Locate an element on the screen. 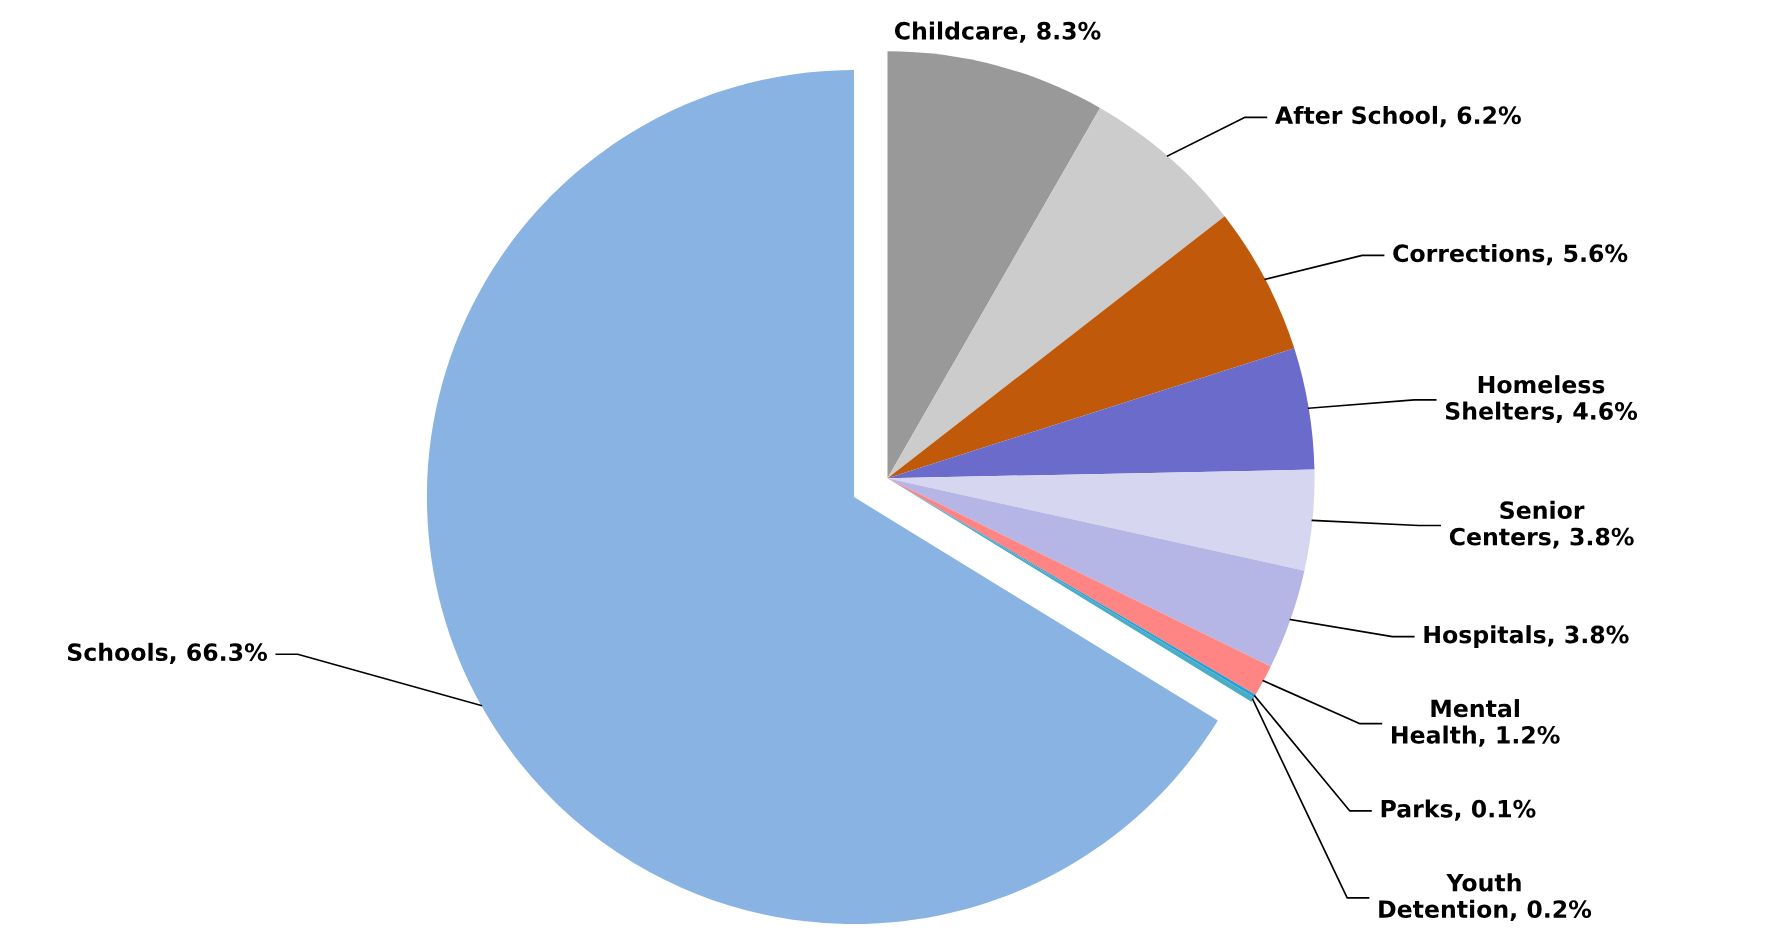 Image resolution: width=1775 pixels, height=948 pixels. slice-label: Mental Health, 1.2% is located at coordinates (1476, 723).